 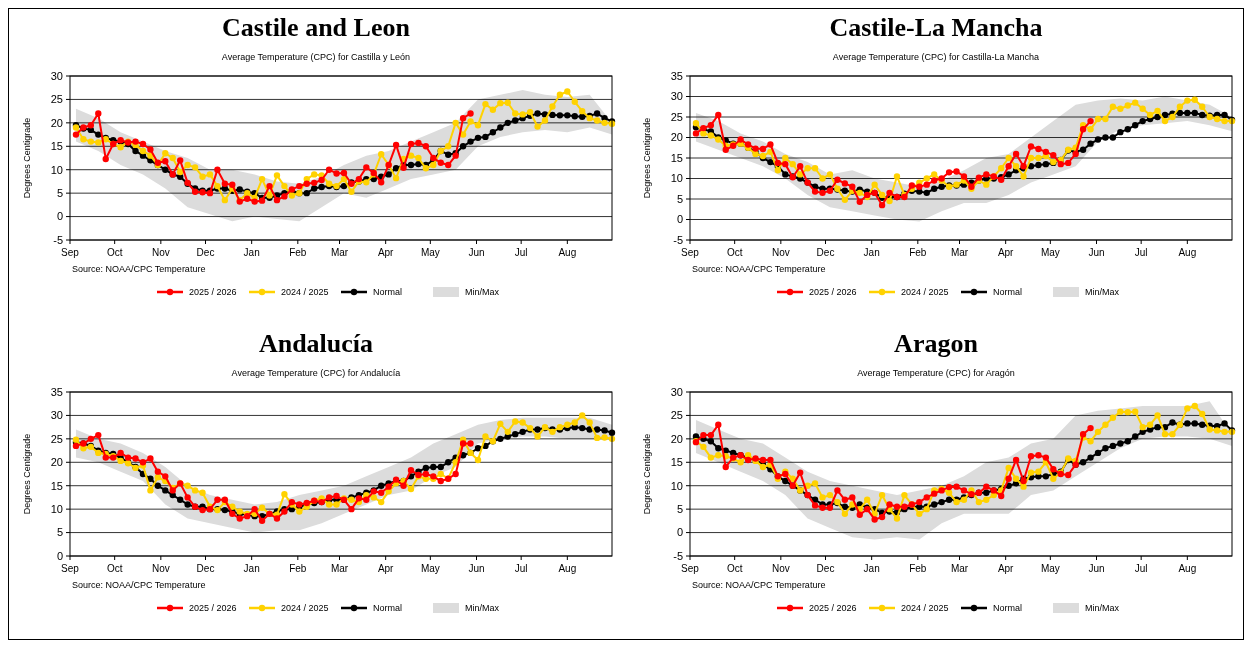 I want to click on y-axis-title: Degrees Centigrade, so click(x=27, y=158).